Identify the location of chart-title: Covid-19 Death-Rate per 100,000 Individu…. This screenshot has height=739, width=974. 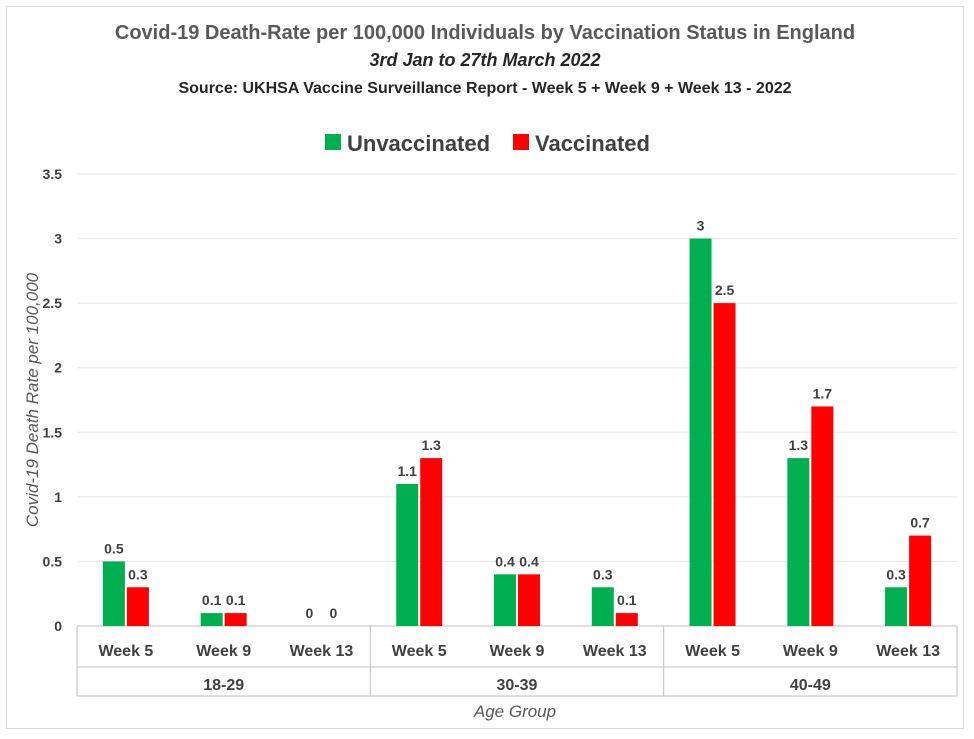
(485, 33).